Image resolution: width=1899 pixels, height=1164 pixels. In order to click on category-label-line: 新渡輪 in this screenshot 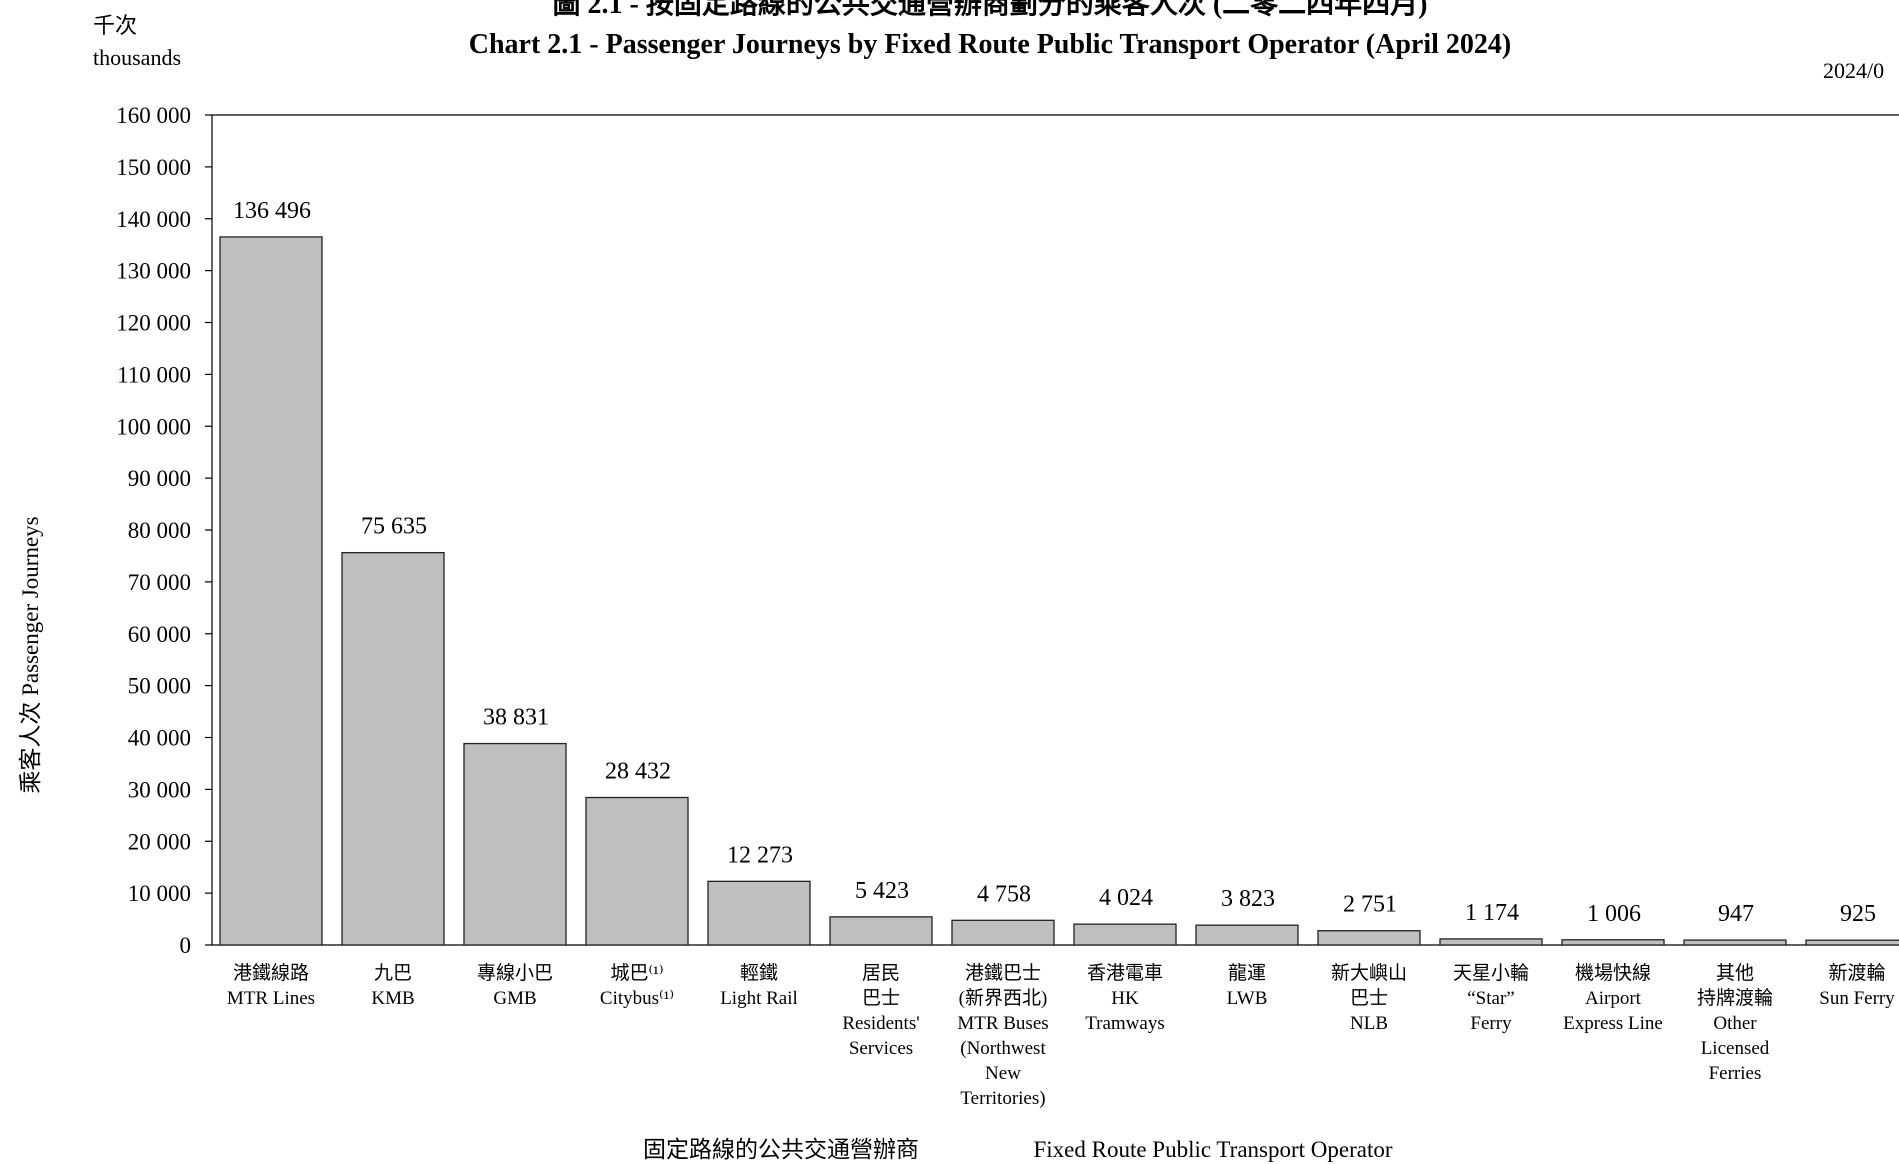, I will do `click(1856, 973)`.